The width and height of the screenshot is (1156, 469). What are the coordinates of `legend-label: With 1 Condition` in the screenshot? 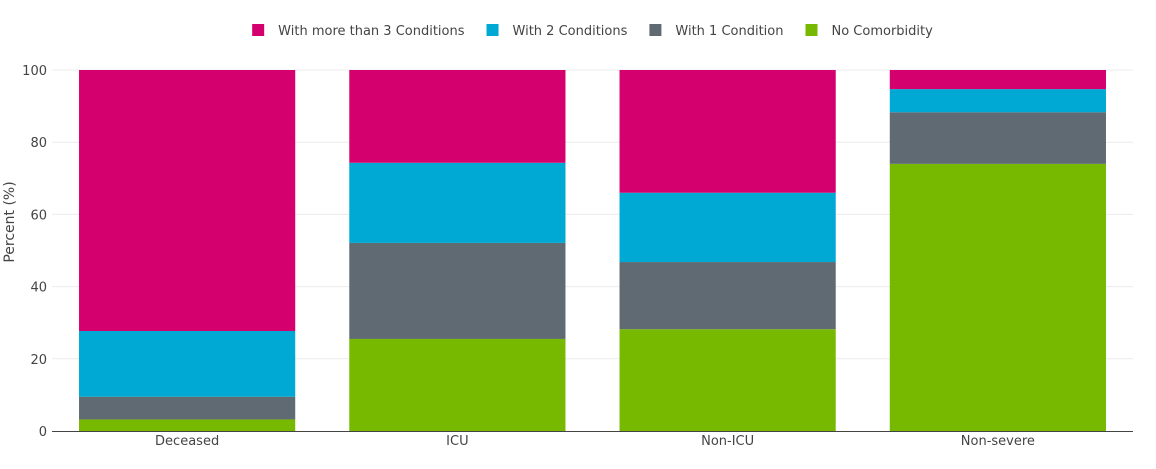 It's located at (729, 31).